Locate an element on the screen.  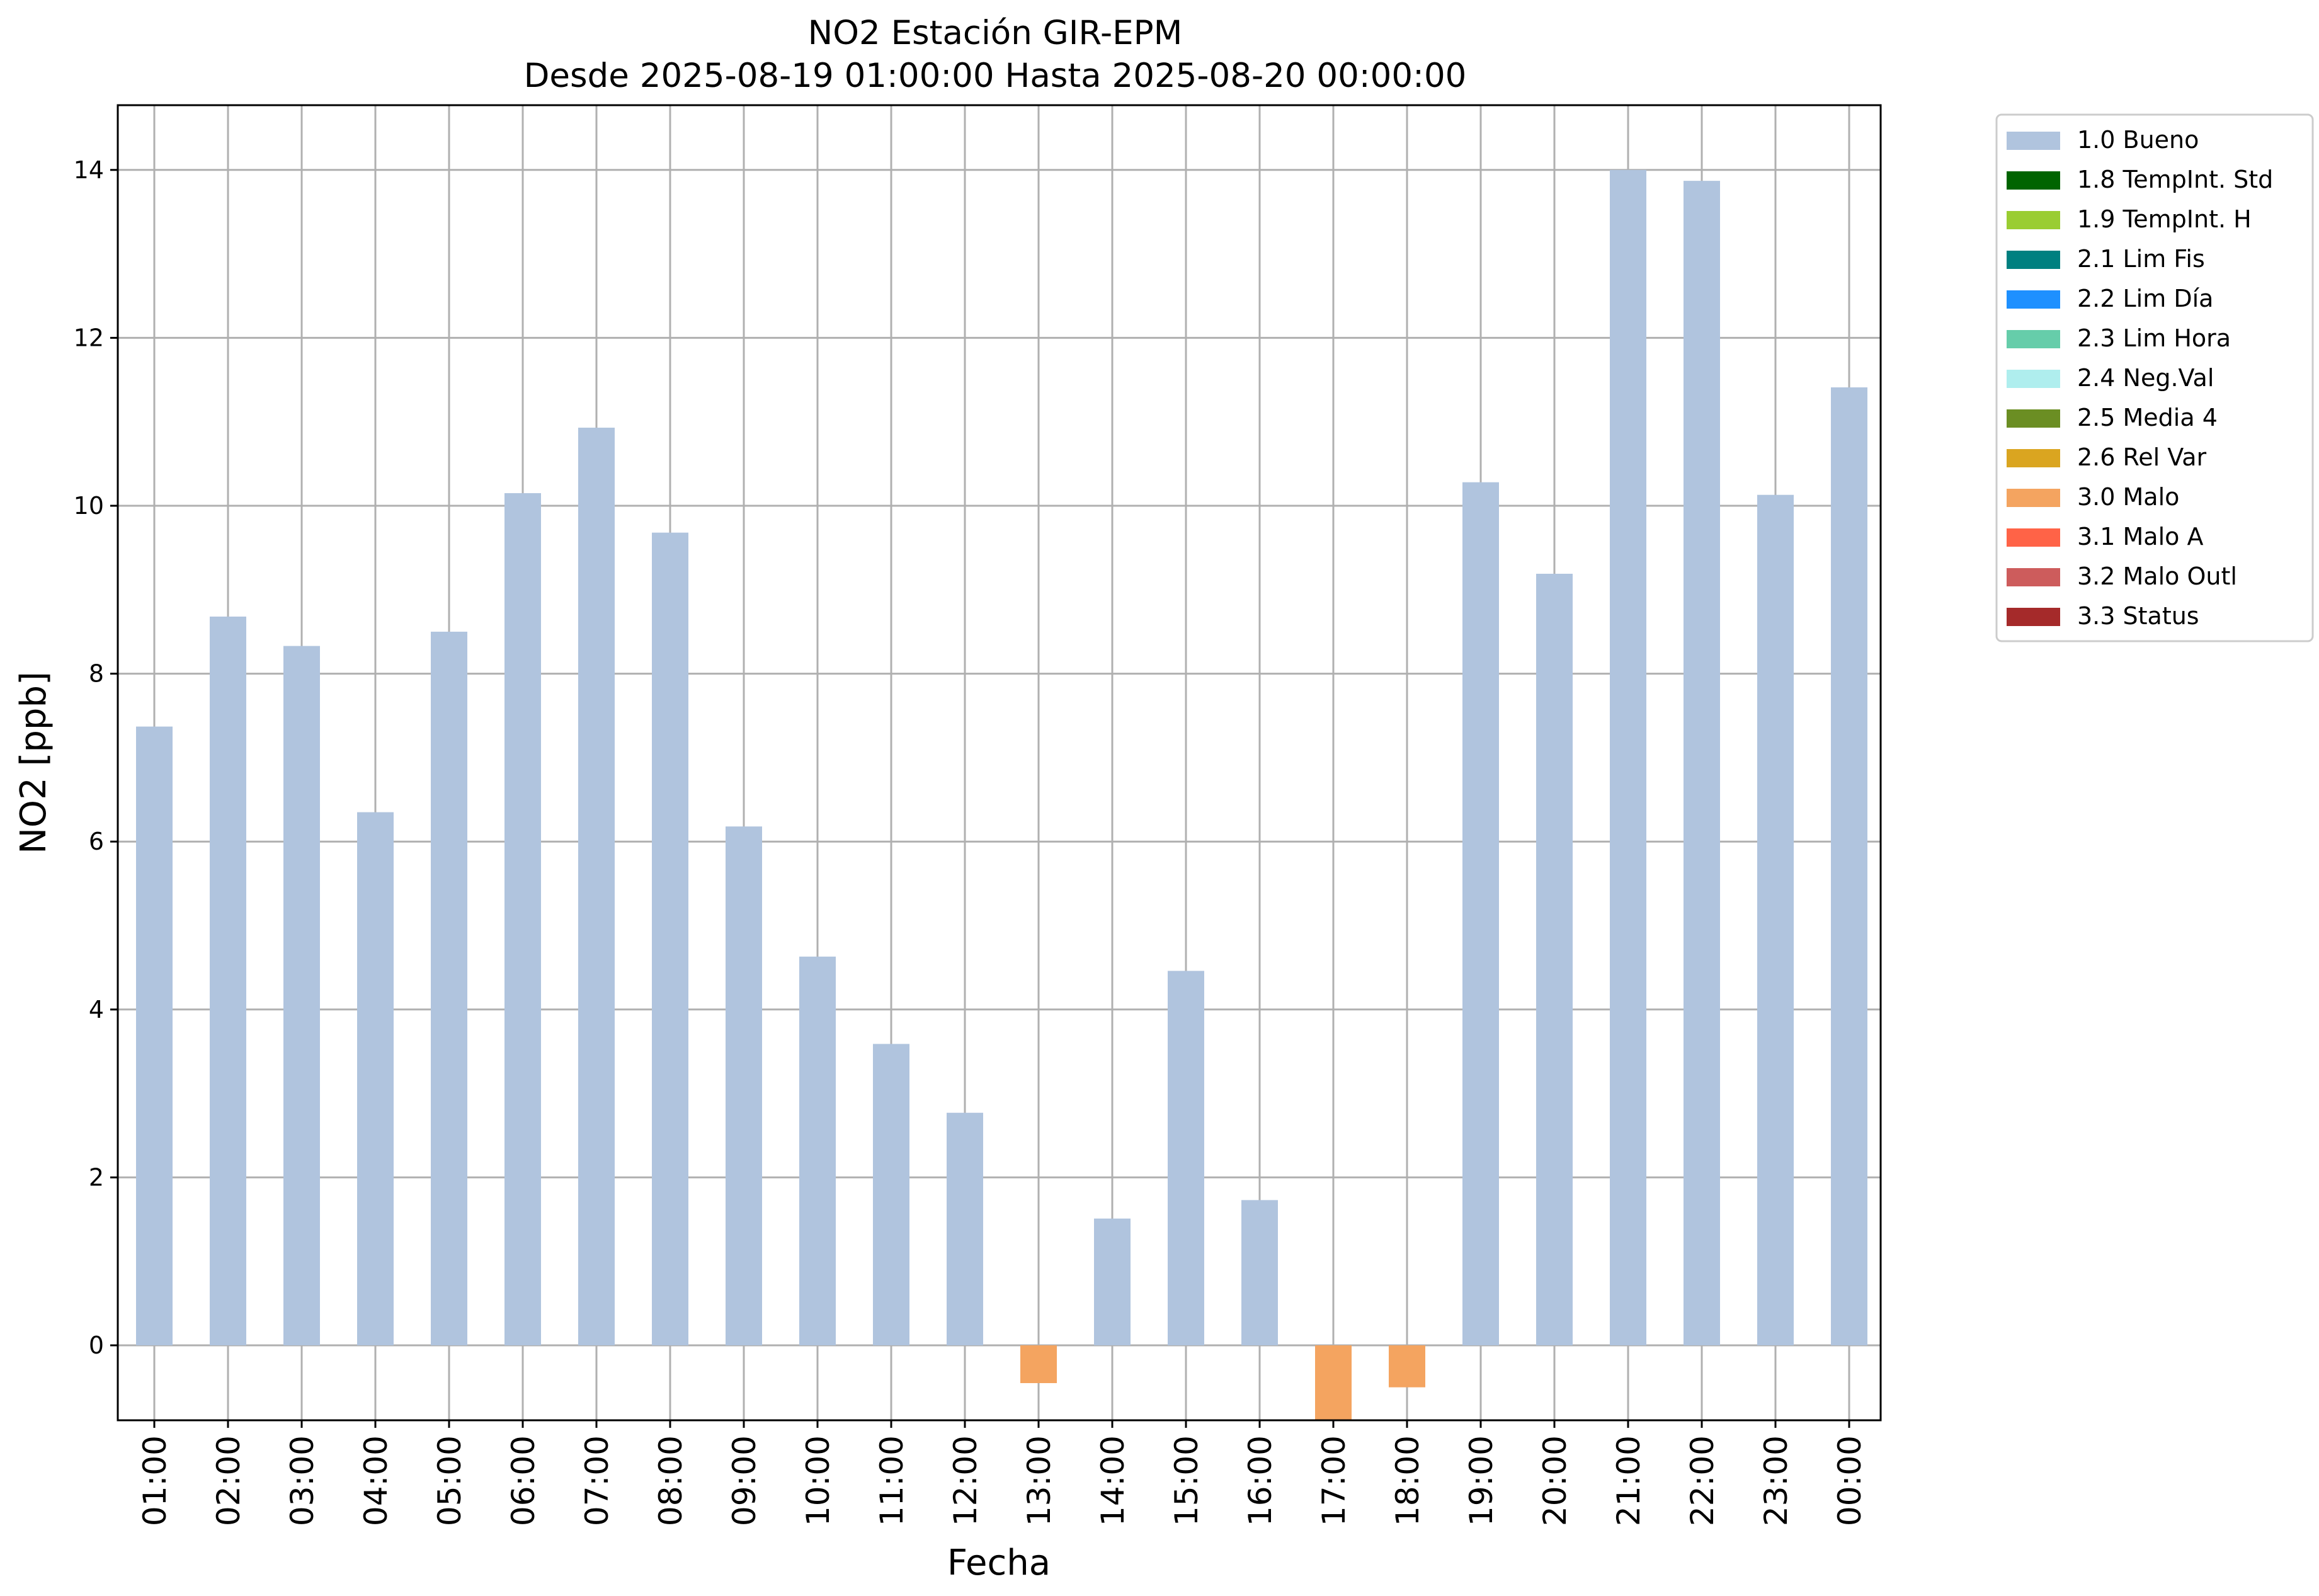
y-axis: 0 2 4 6 8 10 12 14 is located at coordinates (96, 757).